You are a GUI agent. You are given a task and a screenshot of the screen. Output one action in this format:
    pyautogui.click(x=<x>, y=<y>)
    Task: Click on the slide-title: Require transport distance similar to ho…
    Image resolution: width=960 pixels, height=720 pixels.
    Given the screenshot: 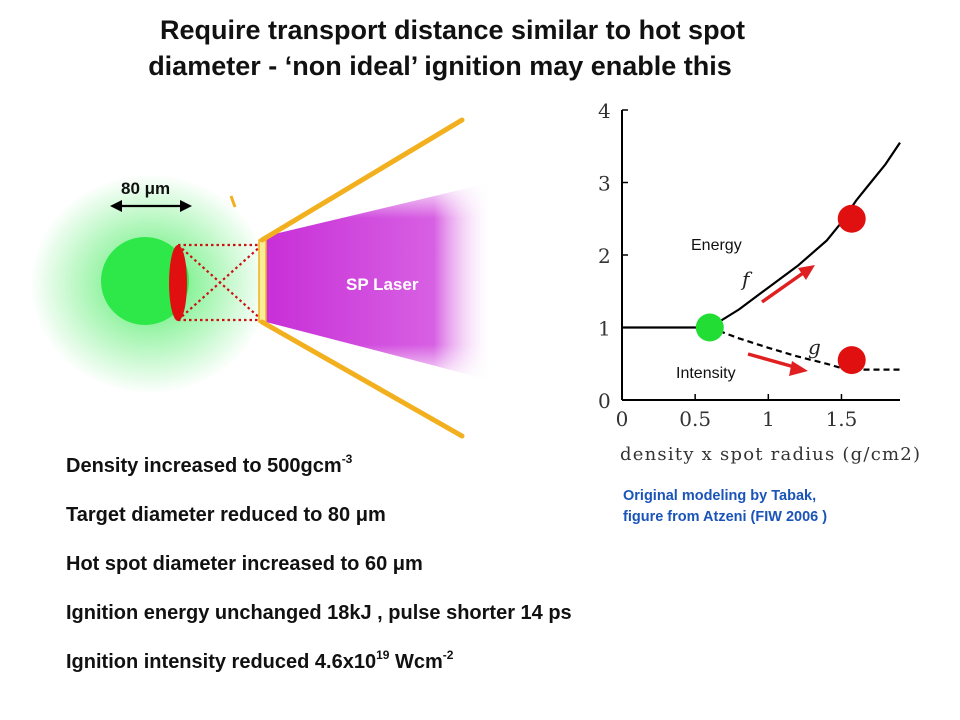 What is the action you would take?
    pyautogui.click(x=440, y=48)
    